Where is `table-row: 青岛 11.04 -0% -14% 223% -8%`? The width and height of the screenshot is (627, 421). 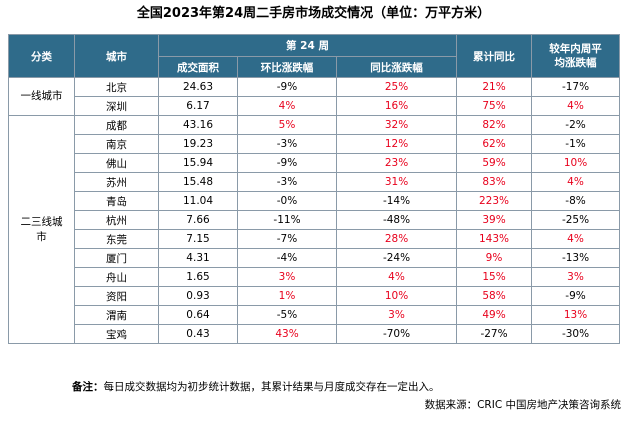
table-row: 青岛 11.04 -0% -14% 223% -8% is located at coordinates (315, 201).